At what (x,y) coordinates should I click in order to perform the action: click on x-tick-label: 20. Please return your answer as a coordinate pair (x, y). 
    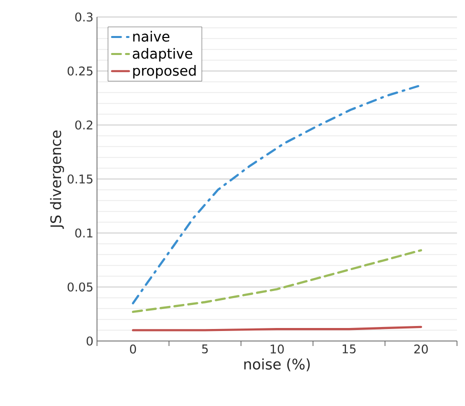
    Looking at the image, I should click on (421, 349).